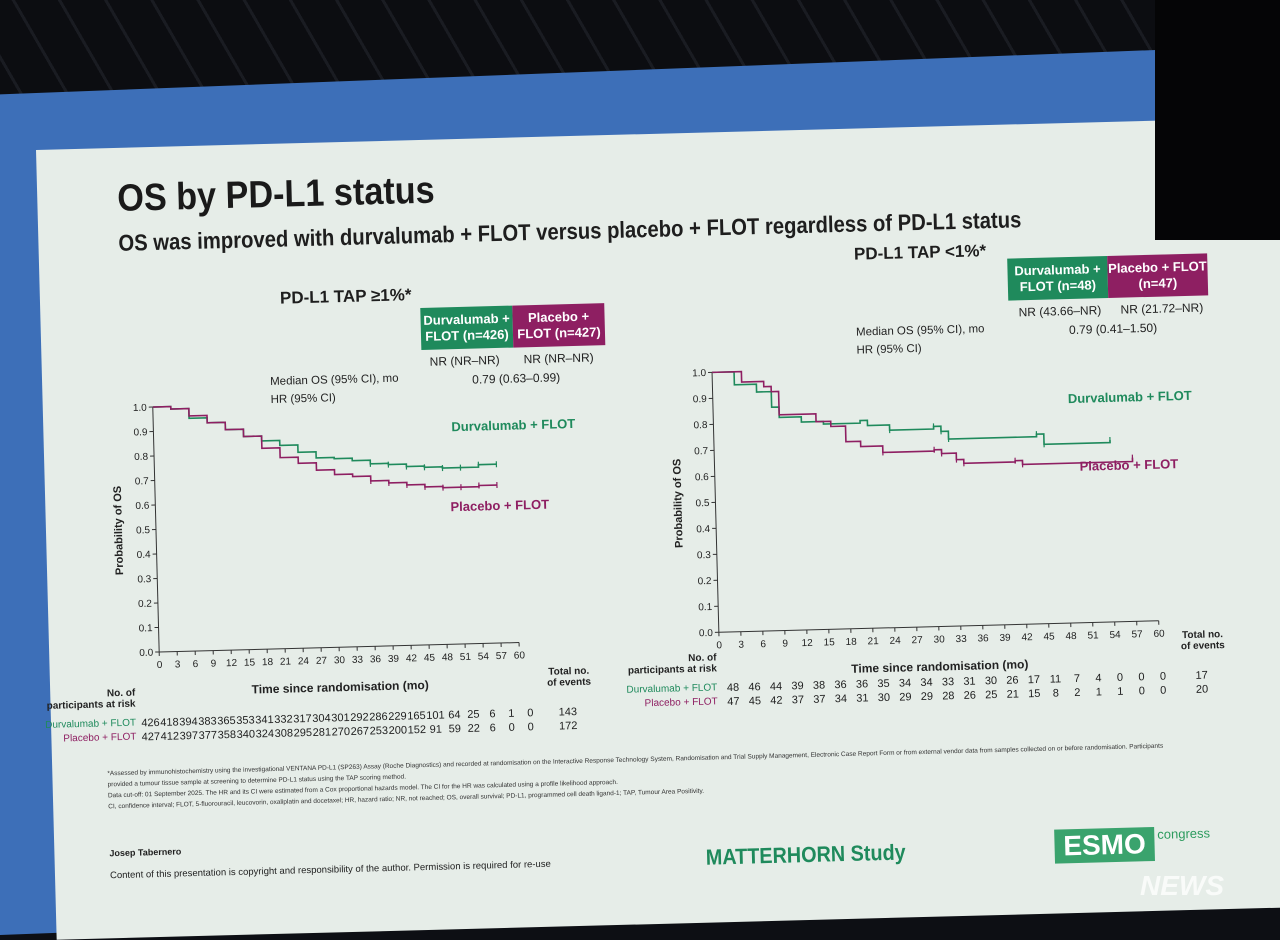 The image size is (1280, 940). What do you see at coordinates (873, 641) in the screenshot?
I see `x-tick-label: 21` at bounding box center [873, 641].